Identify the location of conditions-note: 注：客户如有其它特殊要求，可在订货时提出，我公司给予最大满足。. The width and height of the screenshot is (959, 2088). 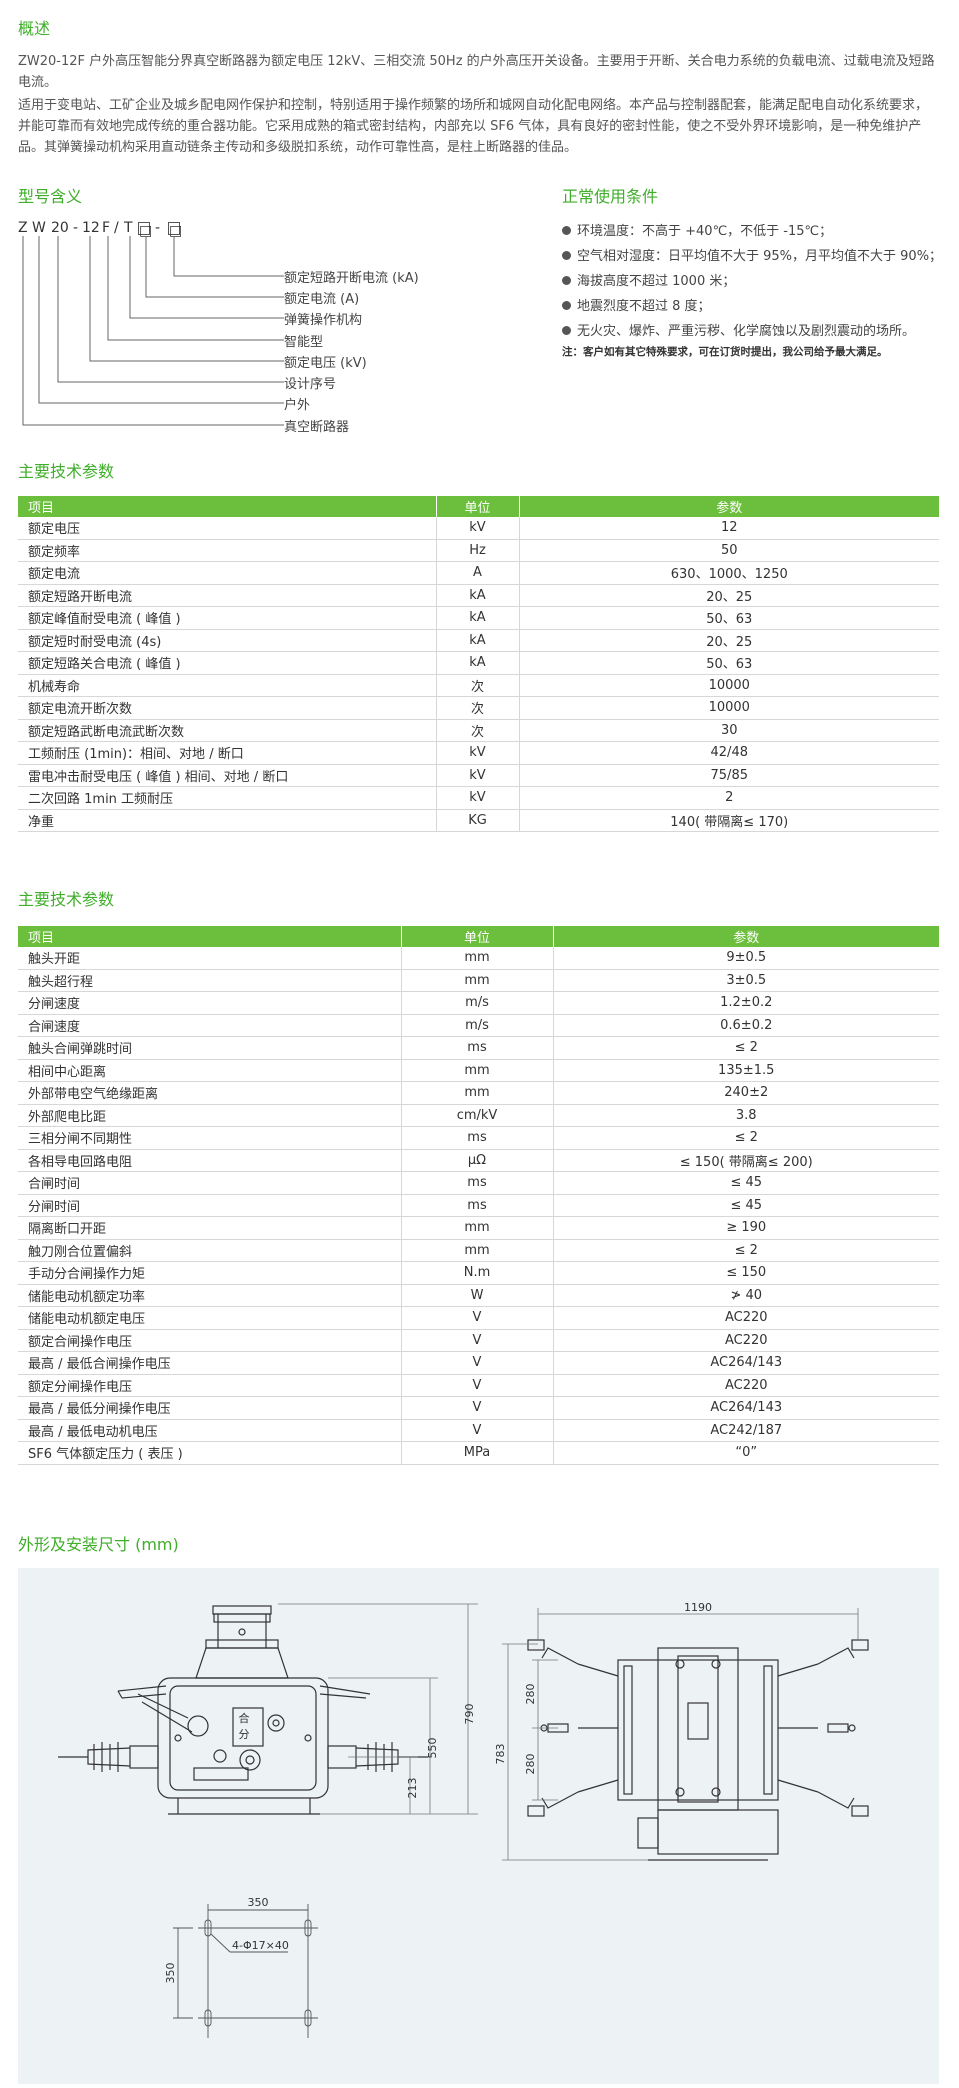
(725, 352).